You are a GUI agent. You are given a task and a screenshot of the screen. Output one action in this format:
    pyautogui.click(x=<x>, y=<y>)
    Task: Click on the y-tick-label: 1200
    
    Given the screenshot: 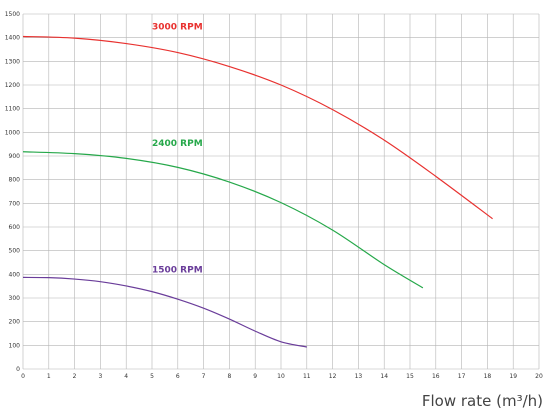 What is the action you would take?
    pyautogui.click(x=12, y=85)
    